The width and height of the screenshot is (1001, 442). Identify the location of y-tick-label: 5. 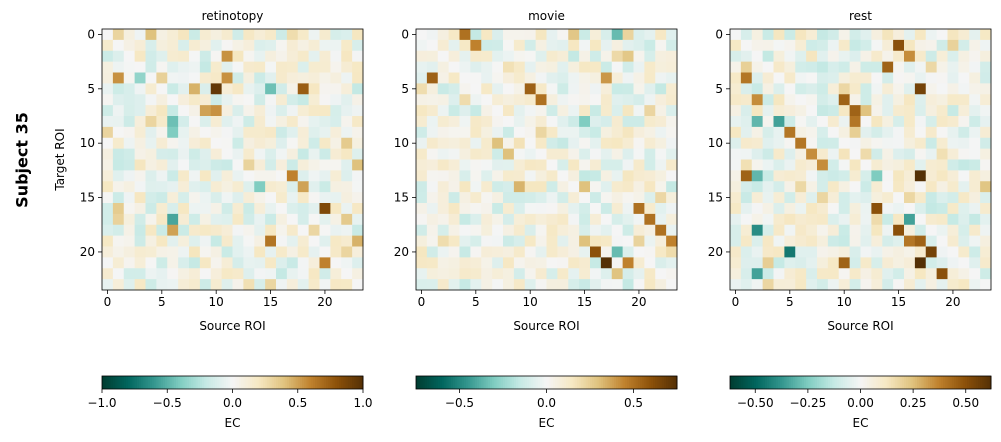
(719, 89).